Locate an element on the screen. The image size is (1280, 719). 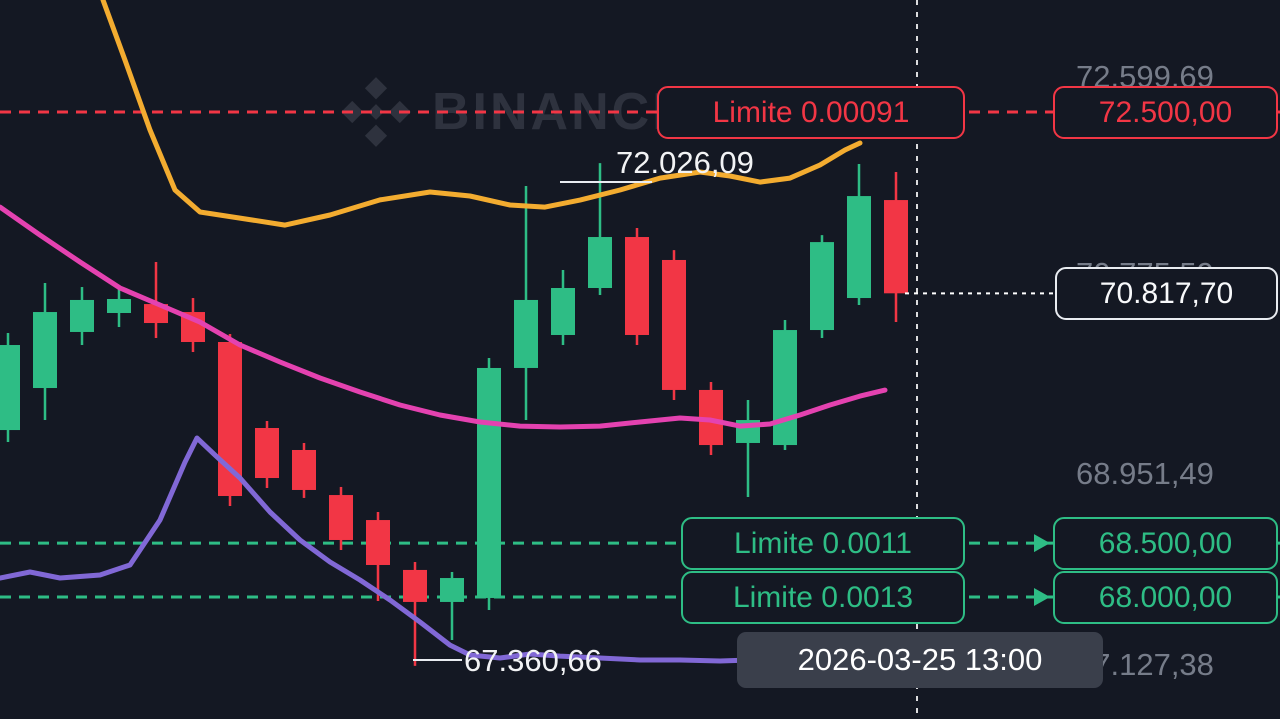
limit-order-price-sell: 72.500,00 is located at coordinates (1165, 112).